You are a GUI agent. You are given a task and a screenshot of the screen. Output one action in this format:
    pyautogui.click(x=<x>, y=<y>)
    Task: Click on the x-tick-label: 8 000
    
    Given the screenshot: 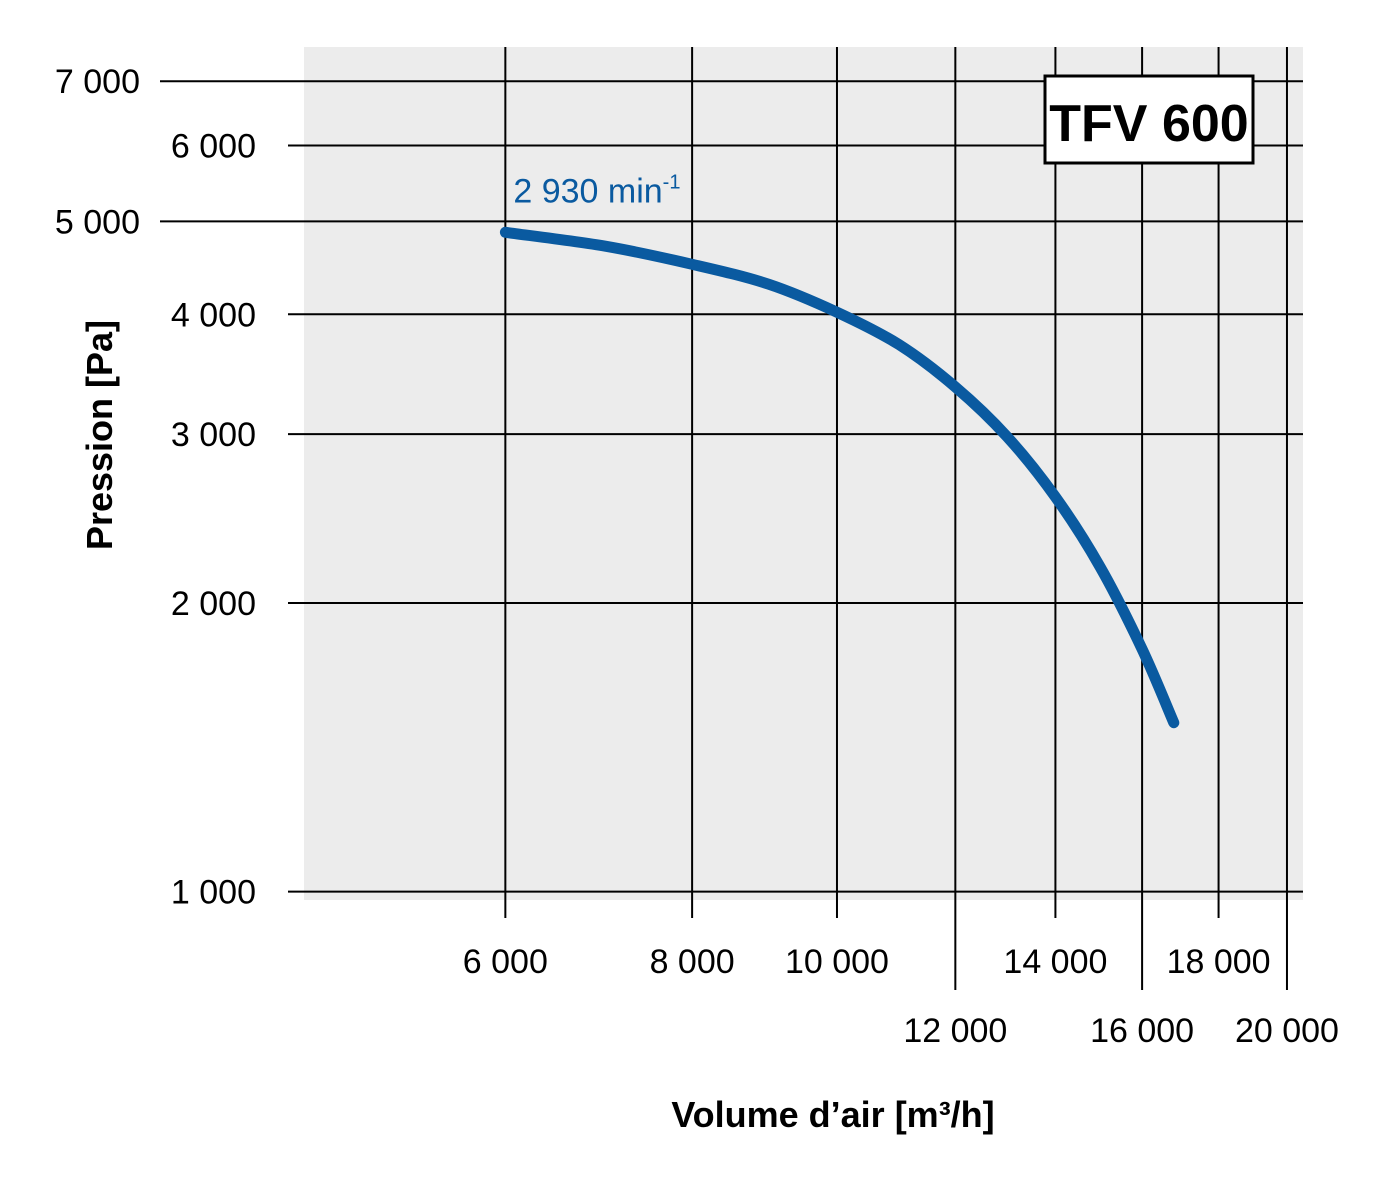 What is the action you would take?
    pyautogui.click(x=692, y=962)
    